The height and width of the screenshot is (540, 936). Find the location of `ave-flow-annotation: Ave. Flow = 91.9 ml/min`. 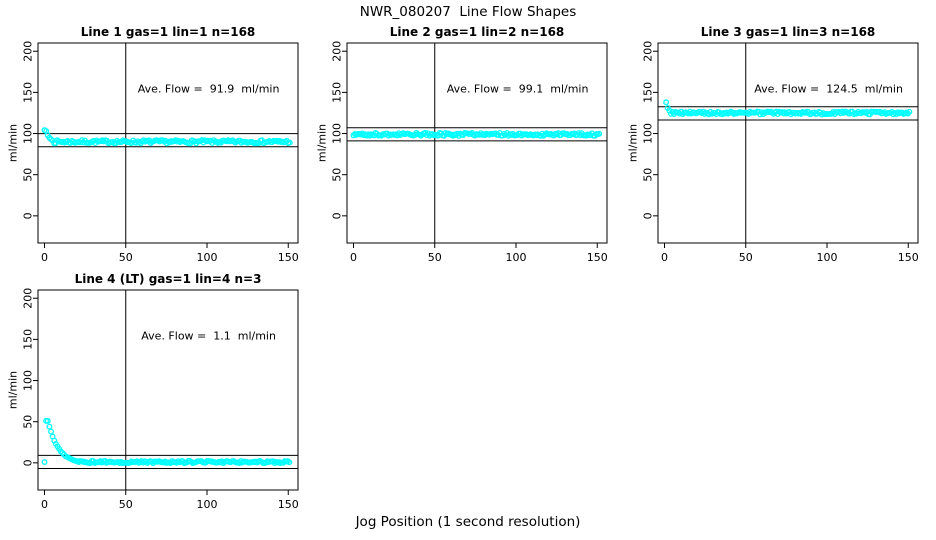

ave-flow-annotation: Ave. Flow = 91.9 ml/min is located at coordinates (209, 88).